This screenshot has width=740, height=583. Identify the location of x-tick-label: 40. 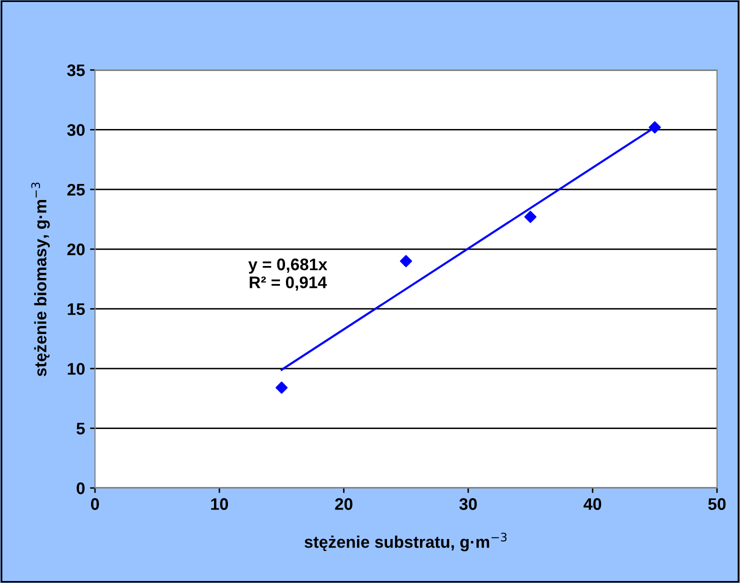
(593, 504).